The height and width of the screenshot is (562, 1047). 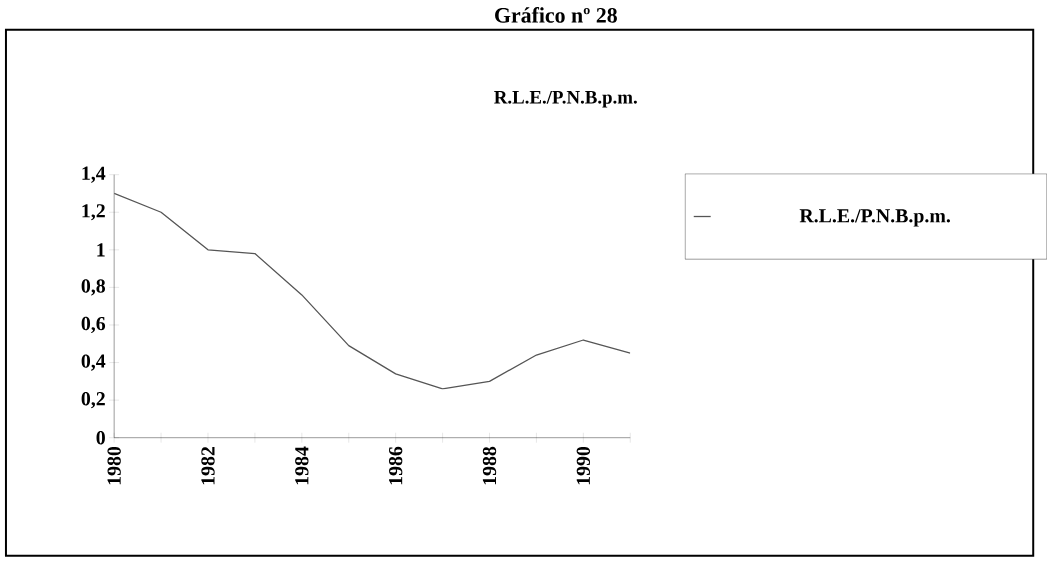 I want to click on y-tick-label: 0,2, so click(x=93, y=400).